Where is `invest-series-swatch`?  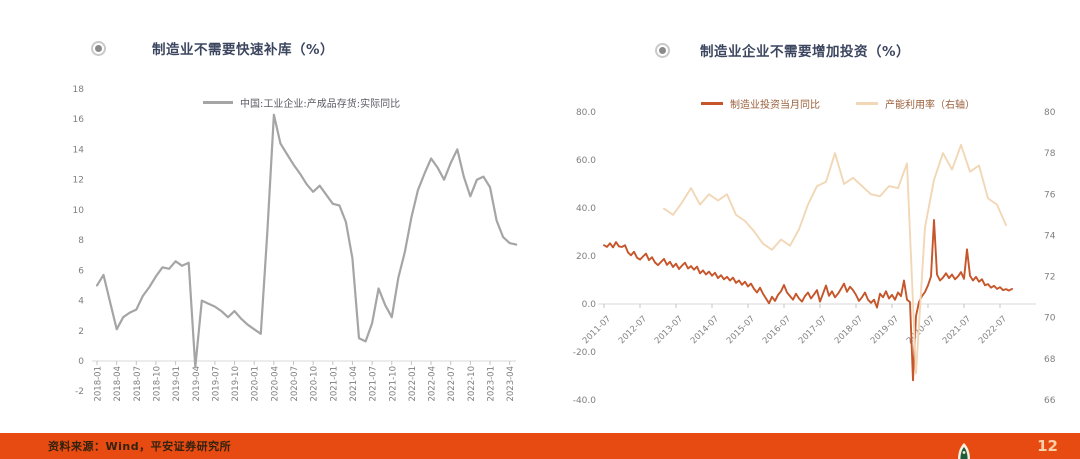
invest-series-swatch is located at coordinates (712, 103).